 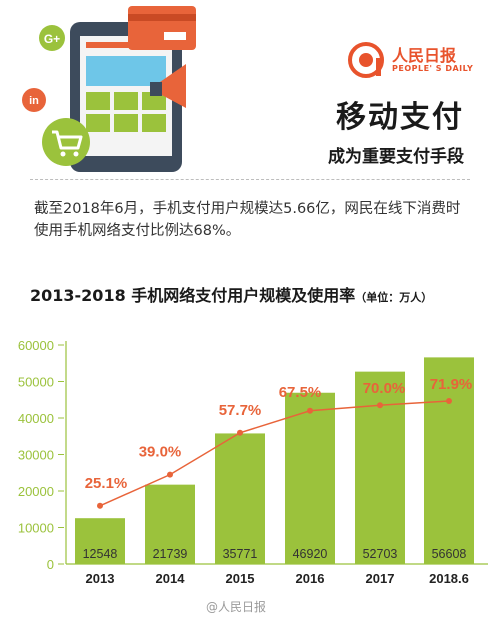 What do you see at coordinates (396, 157) in the screenshot?
I see `page-subtitle: 成为重要支付手段` at bounding box center [396, 157].